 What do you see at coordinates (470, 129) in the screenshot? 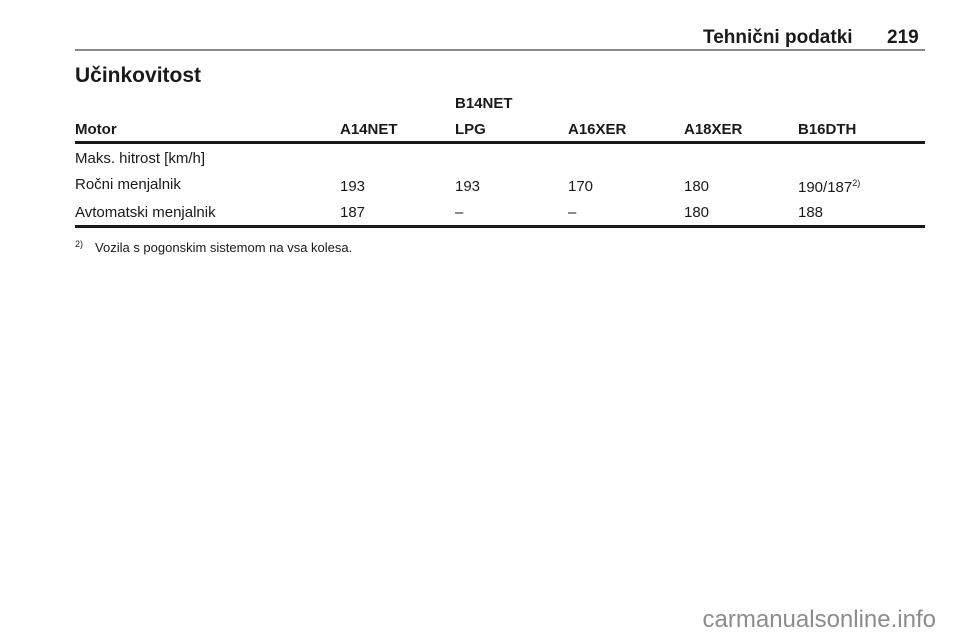
I see `column-header: LPG` at bounding box center [470, 129].